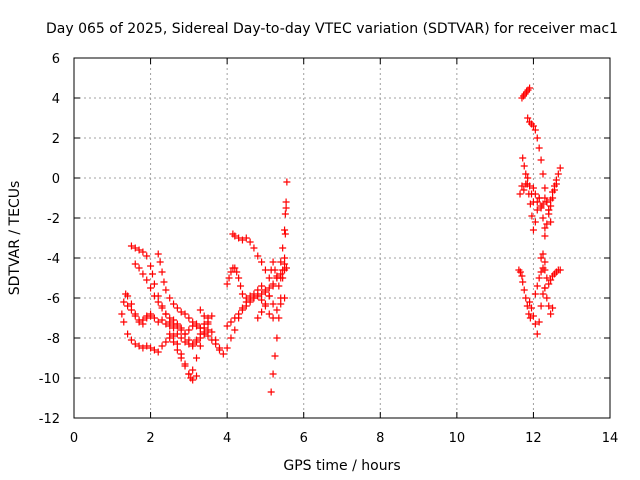 The width and height of the screenshot is (640, 480). What do you see at coordinates (53, 259) in the screenshot?
I see `y-tick-label: -4` at bounding box center [53, 259].